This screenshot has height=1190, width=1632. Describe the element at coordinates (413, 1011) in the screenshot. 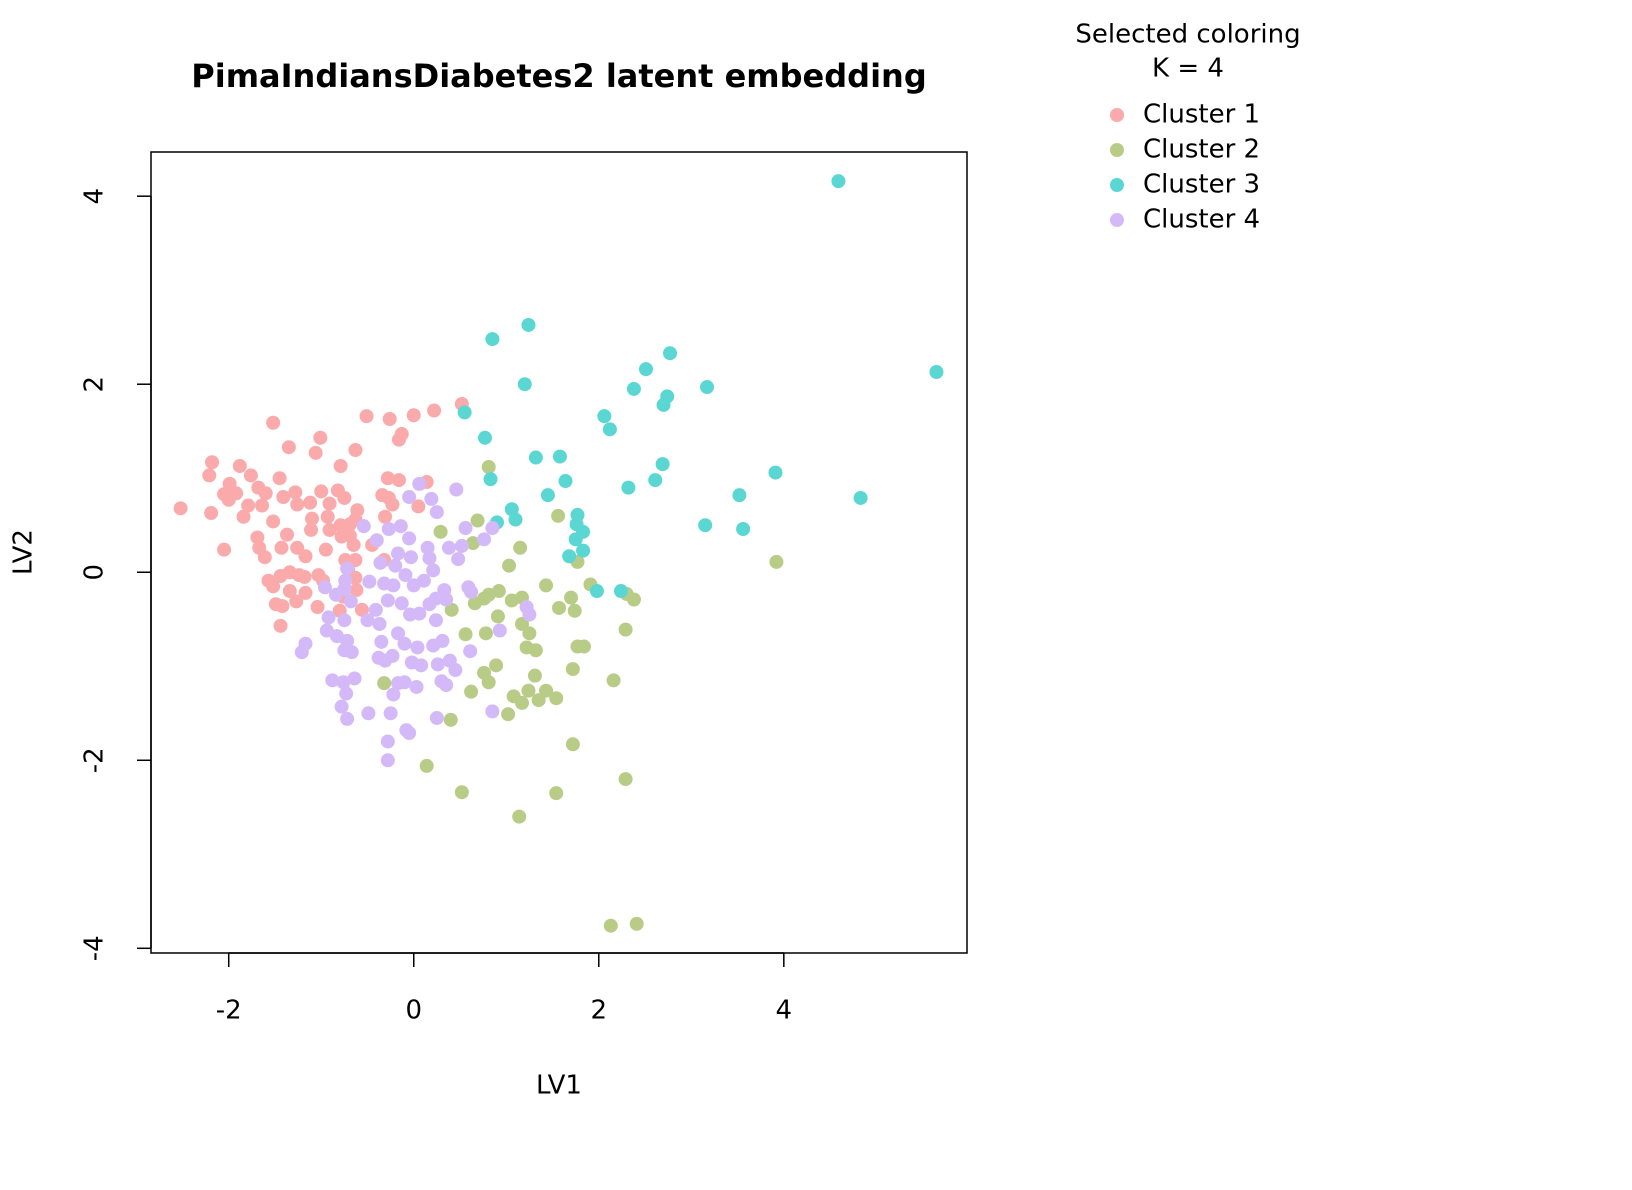

I see `x-tick-label: 0` at that location.